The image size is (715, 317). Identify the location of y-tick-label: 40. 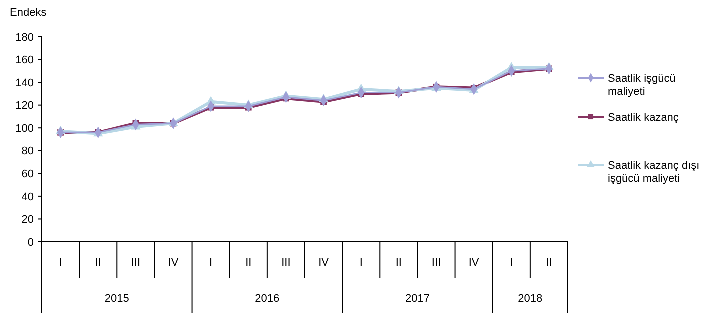
(28, 197).